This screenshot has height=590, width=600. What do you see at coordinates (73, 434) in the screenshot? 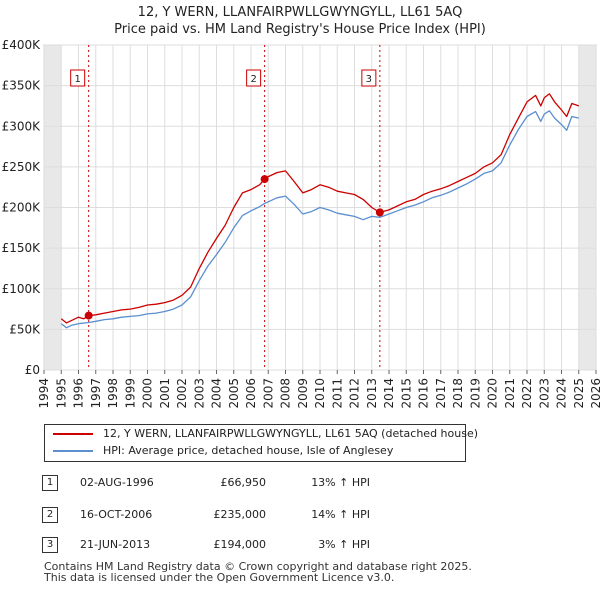
I see `legend-swatch-property` at bounding box center [73, 434].